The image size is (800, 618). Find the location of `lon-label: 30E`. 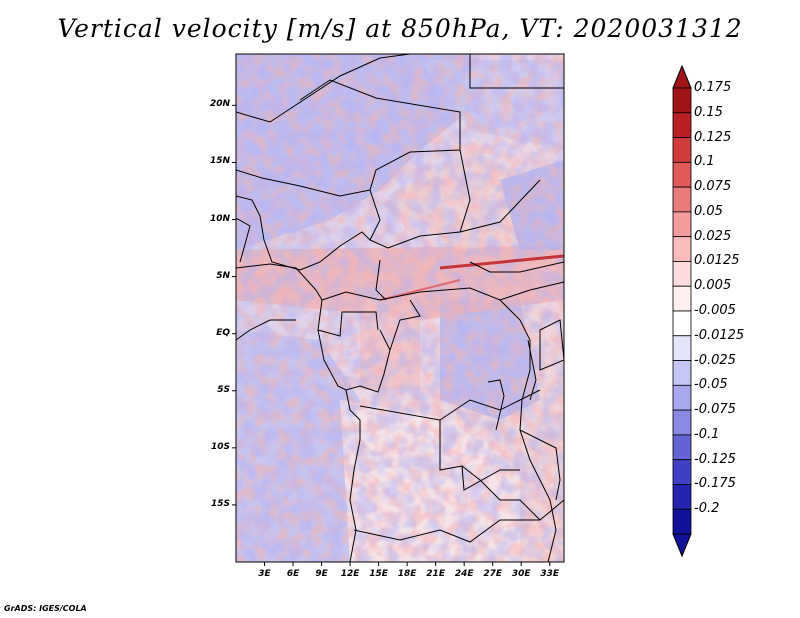

lon-label: 30E is located at coordinates (521, 574).